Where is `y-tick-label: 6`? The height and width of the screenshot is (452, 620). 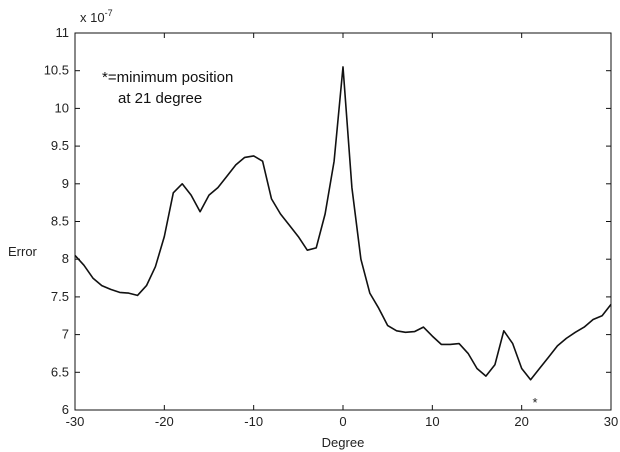
y-tick-label: 6 is located at coordinates (65, 409).